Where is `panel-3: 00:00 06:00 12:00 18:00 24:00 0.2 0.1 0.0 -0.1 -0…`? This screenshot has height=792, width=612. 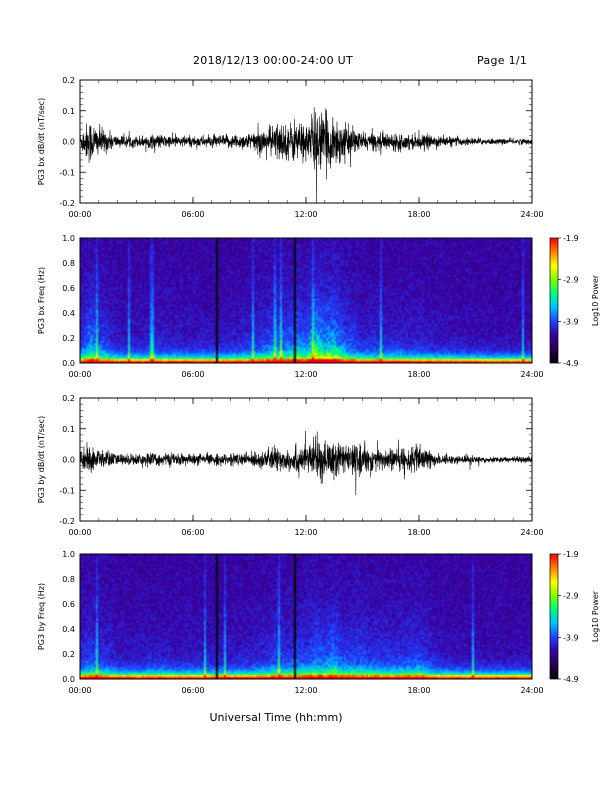
panel-3: 00:00 06:00 12:00 18:00 24:00 0.2 0.1 0.0 -0.1 -0… is located at coordinates (290, 465).